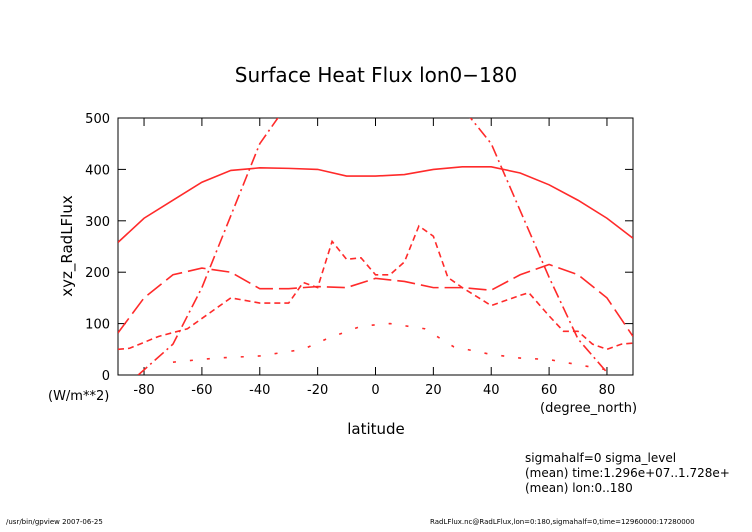 The height and width of the screenshot is (532, 752). Describe the element at coordinates (491, 390) in the screenshot. I see `x-tick-label: 40` at that location.